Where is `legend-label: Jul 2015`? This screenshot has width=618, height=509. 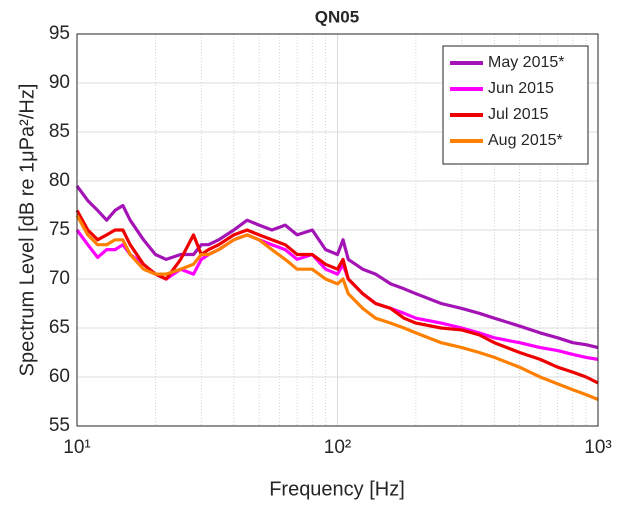
legend-label: Jul 2015 is located at coordinates (518, 114).